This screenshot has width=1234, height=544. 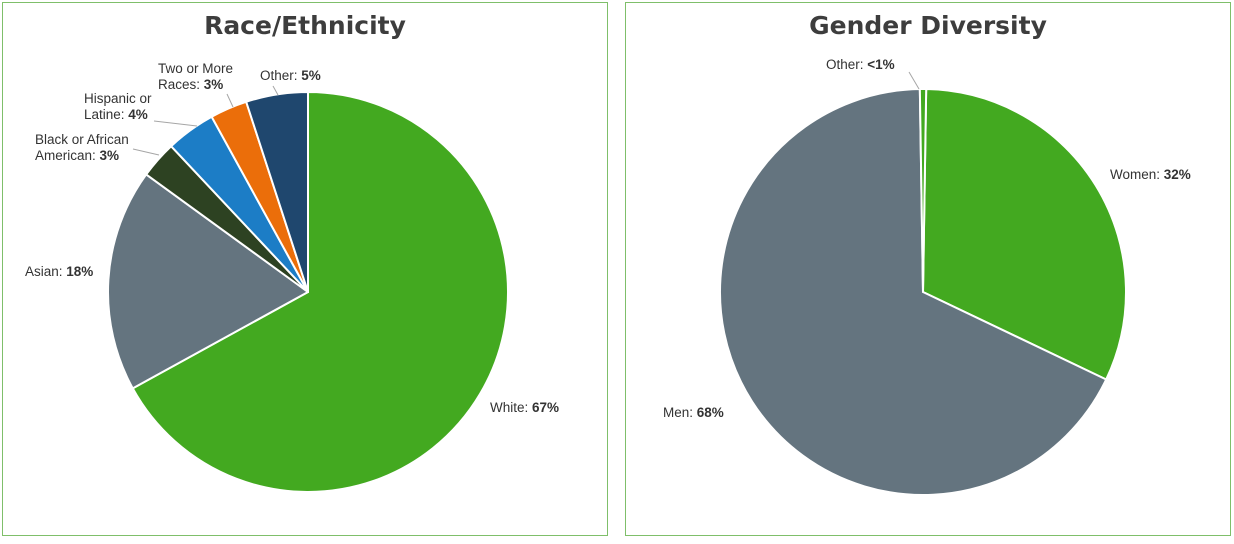 I want to click on data-label-other: Other: 5%, so click(x=290, y=75).